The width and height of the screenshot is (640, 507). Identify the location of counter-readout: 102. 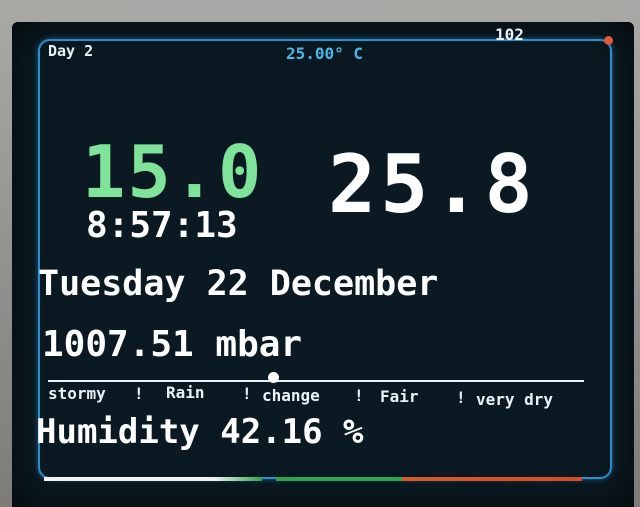
(509, 34).